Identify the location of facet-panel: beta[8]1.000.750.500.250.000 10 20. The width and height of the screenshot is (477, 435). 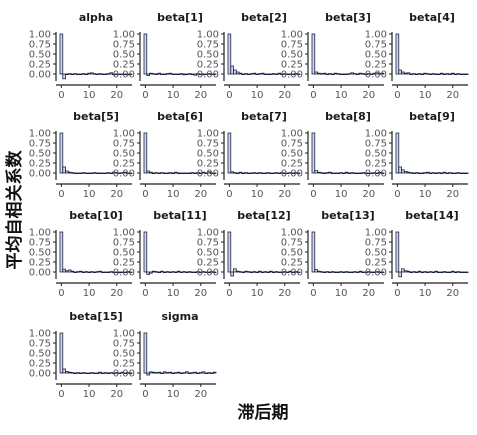
(333, 155).